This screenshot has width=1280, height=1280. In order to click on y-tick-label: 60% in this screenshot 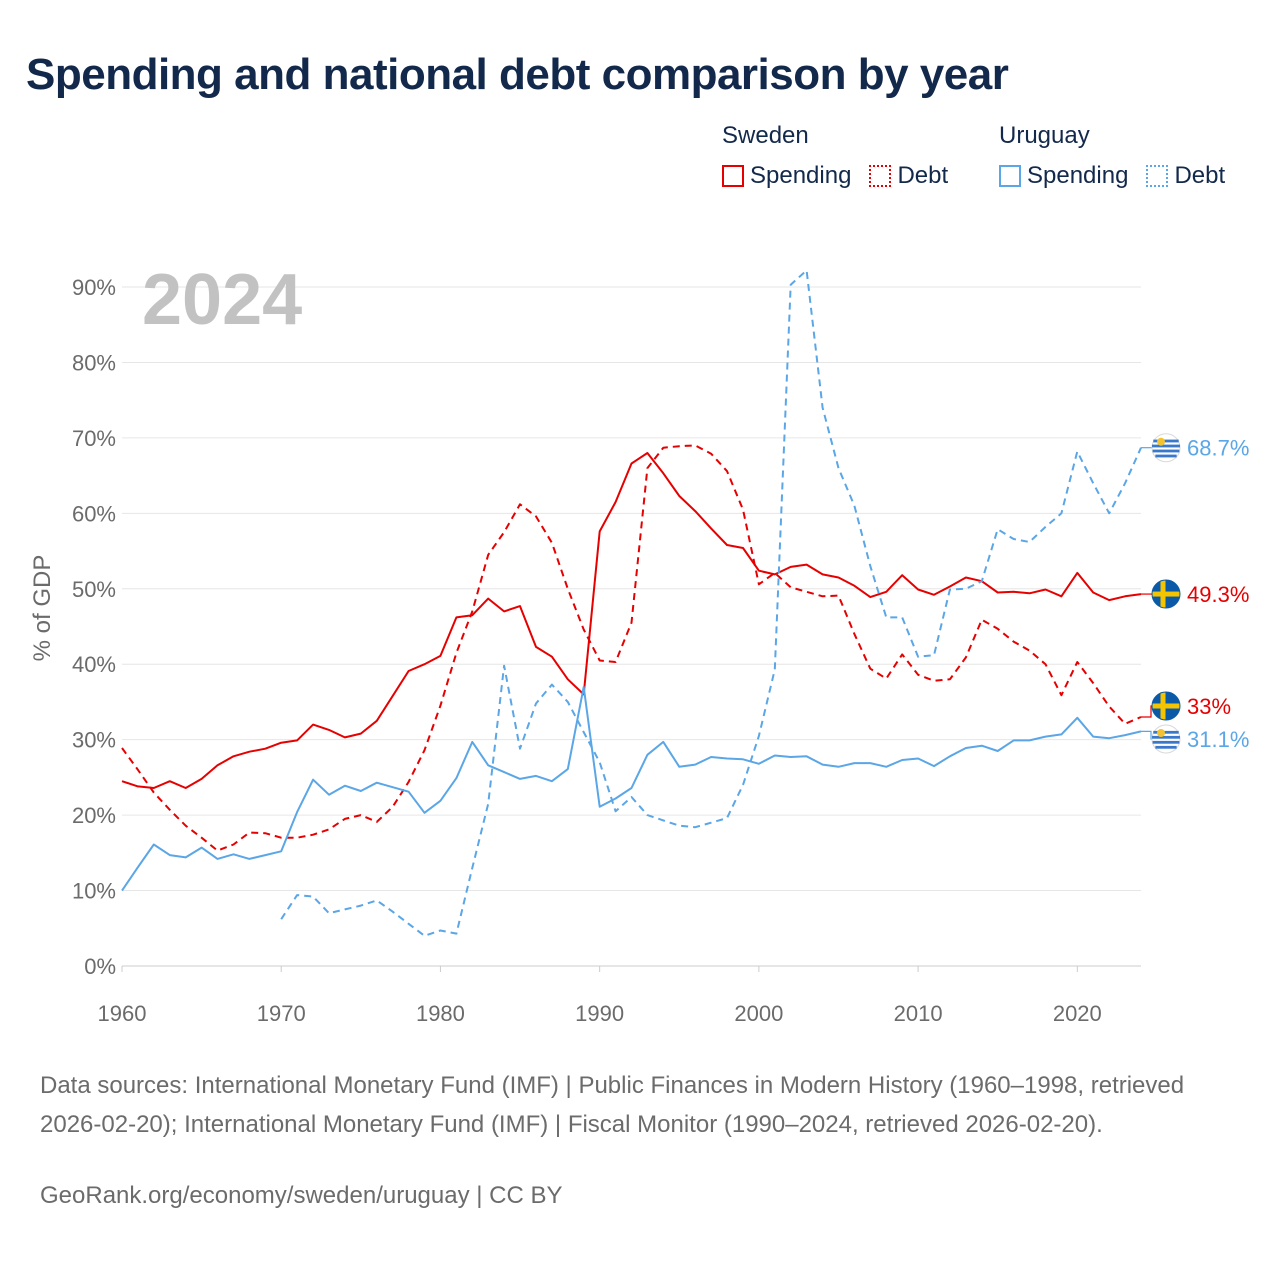, I will do `click(94, 513)`.